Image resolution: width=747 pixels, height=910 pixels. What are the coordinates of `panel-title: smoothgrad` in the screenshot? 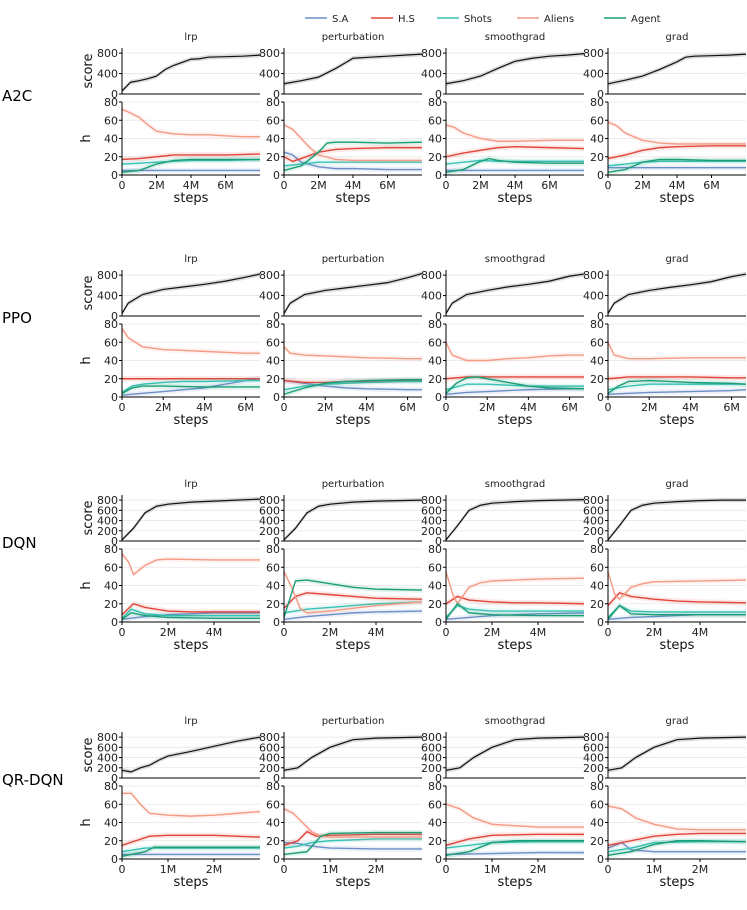 It's located at (515, 721).